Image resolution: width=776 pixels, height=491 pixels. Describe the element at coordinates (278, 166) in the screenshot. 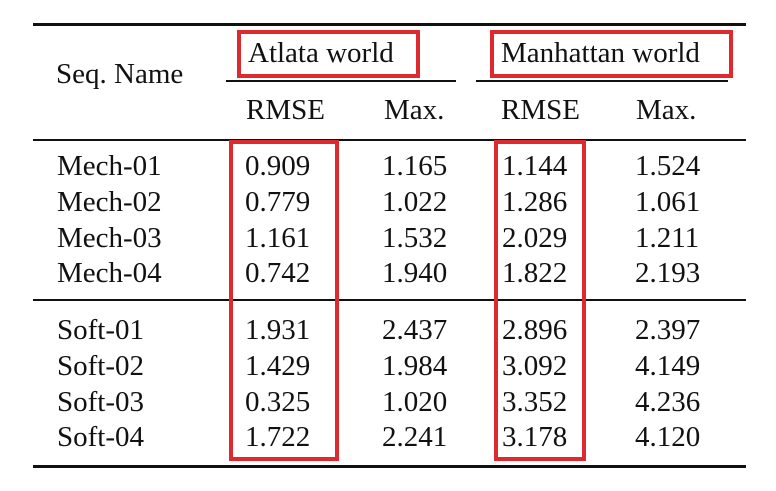

I see `cell-atlata-rmse: 0.909` at that location.